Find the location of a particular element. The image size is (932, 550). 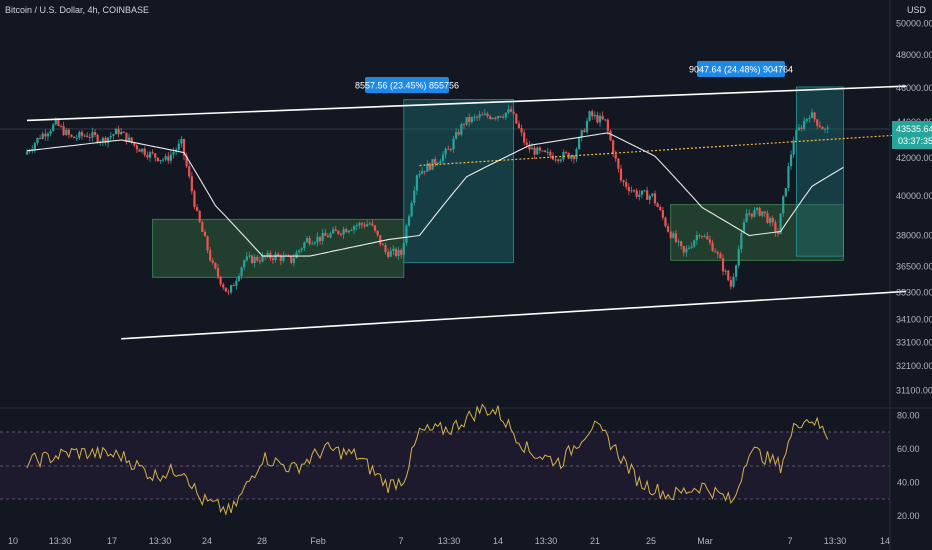

measure-label-1-text: 8557.56 (23.45%) 855756 is located at coordinates (407, 86).